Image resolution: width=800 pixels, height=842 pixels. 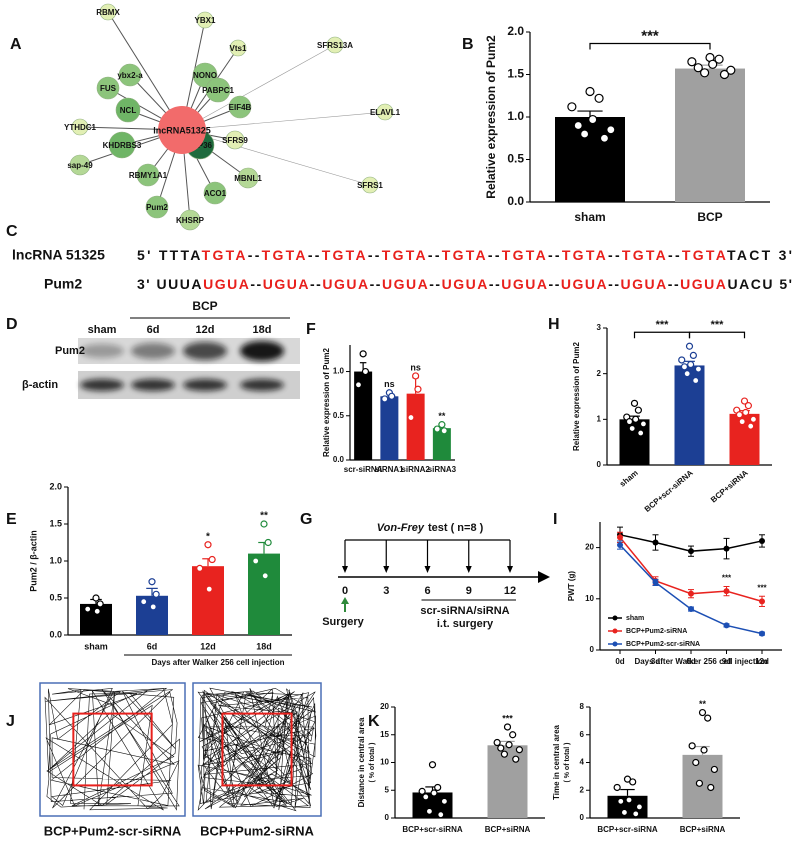 I want to click on node-label: NCL, so click(x=128, y=110).